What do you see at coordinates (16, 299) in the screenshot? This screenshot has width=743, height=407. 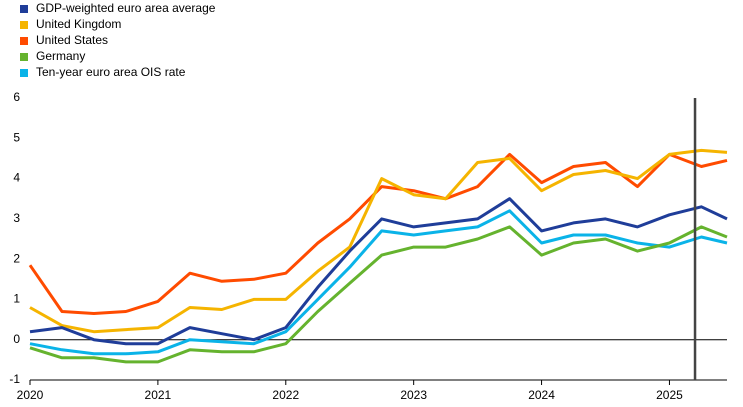 I see `y-tick-label: 1` at bounding box center [16, 299].